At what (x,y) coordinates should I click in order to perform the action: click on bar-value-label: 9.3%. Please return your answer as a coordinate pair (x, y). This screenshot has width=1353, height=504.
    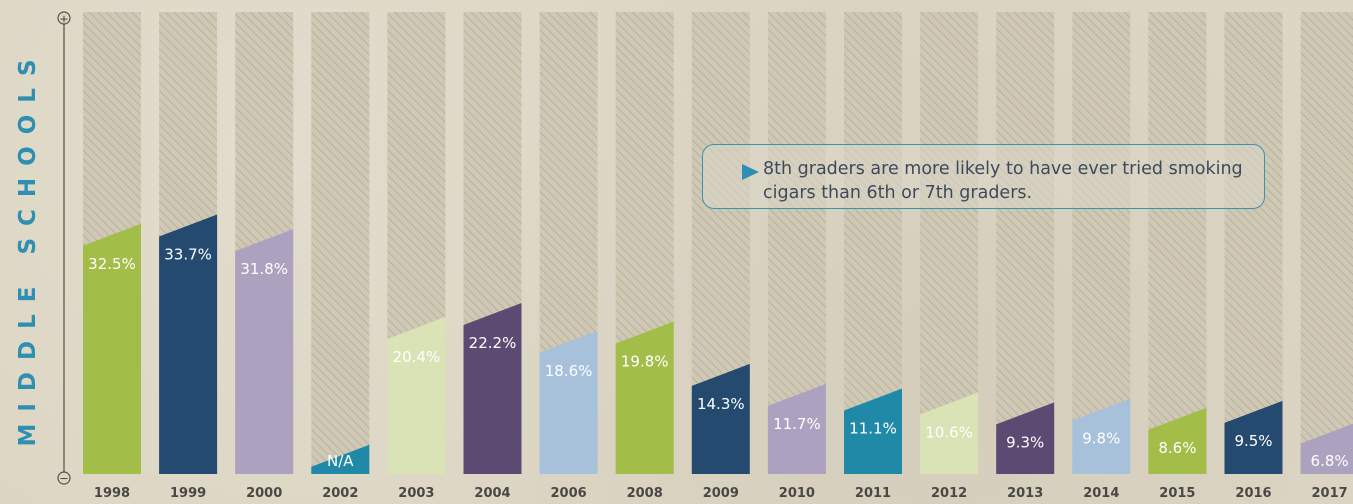
    Looking at the image, I should click on (1025, 442).